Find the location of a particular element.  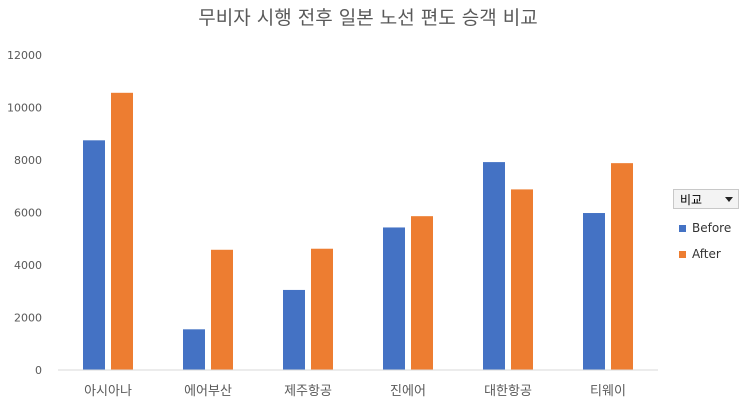

legend-label: After is located at coordinates (706, 254).